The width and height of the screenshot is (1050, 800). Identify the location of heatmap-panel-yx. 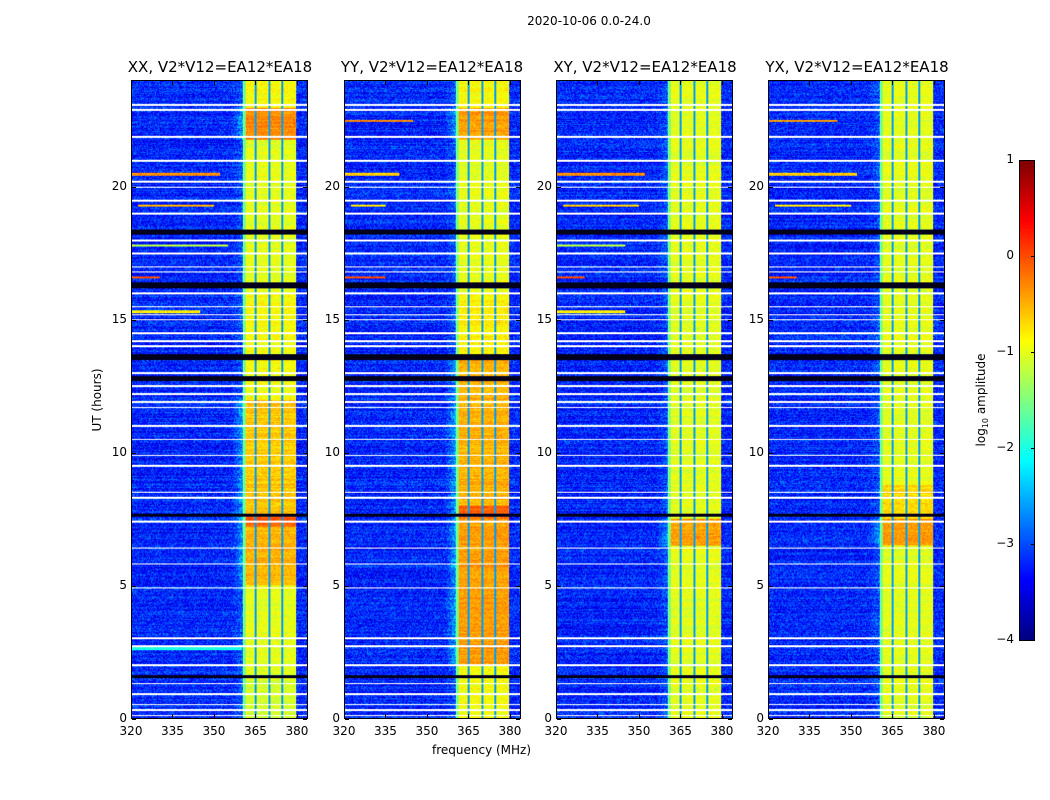
(856, 399).